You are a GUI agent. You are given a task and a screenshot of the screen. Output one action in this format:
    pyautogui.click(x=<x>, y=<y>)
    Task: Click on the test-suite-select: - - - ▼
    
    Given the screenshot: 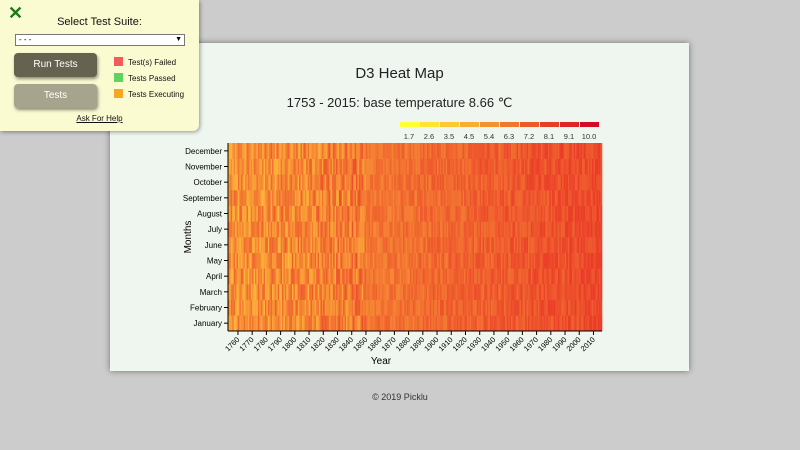 What is the action you would take?
    pyautogui.click(x=100, y=40)
    